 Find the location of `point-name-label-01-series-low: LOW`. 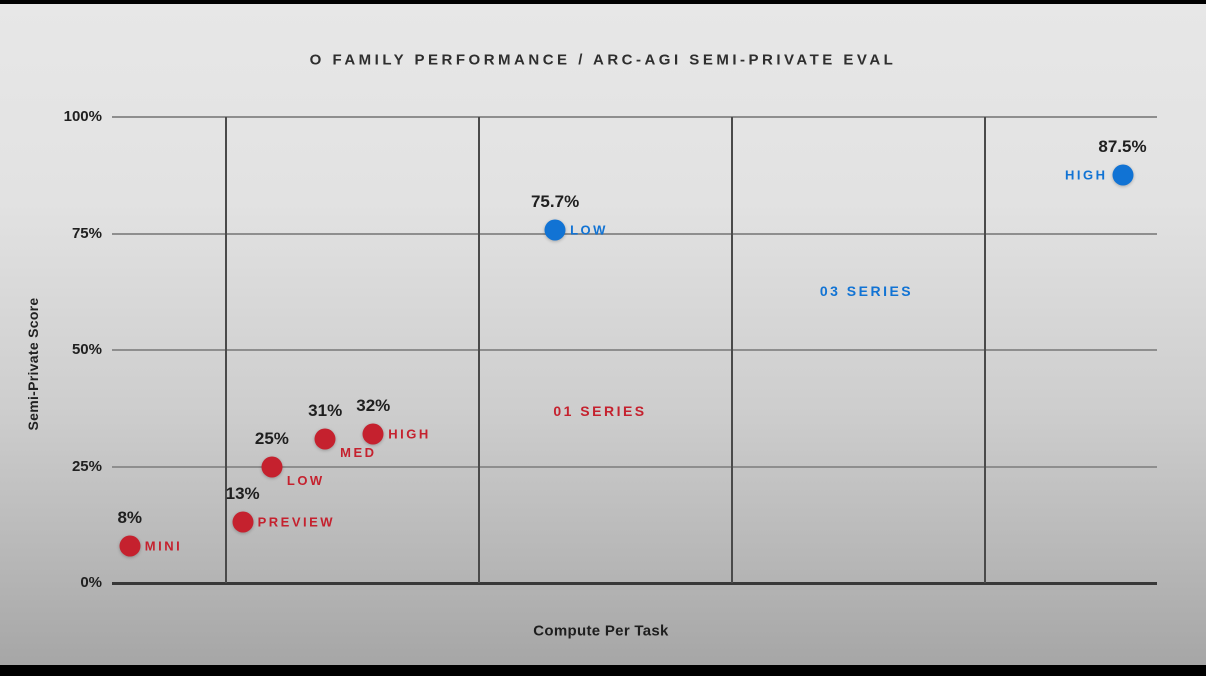

point-name-label-01-series-low: LOW is located at coordinates (305, 480).